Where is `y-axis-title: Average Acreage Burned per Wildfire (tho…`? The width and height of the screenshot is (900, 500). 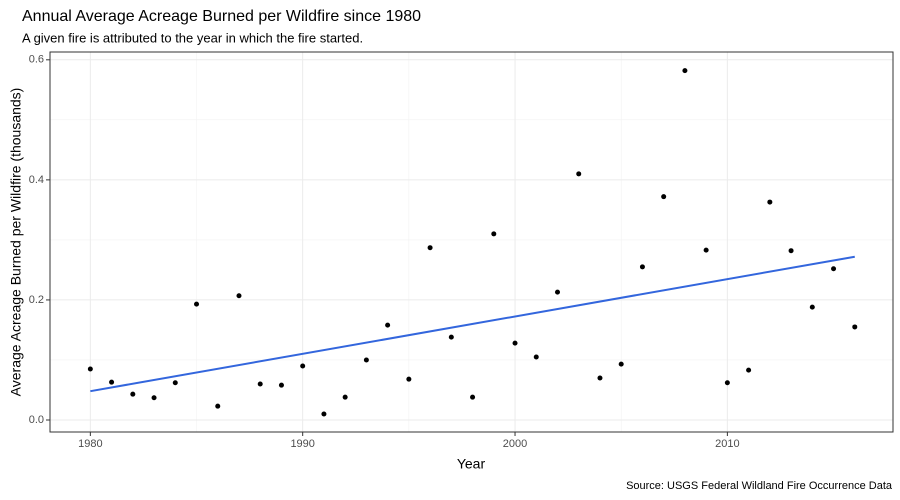 y-axis-title: Average Acreage Burned per Wildfire (tho… is located at coordinates (16, 242).